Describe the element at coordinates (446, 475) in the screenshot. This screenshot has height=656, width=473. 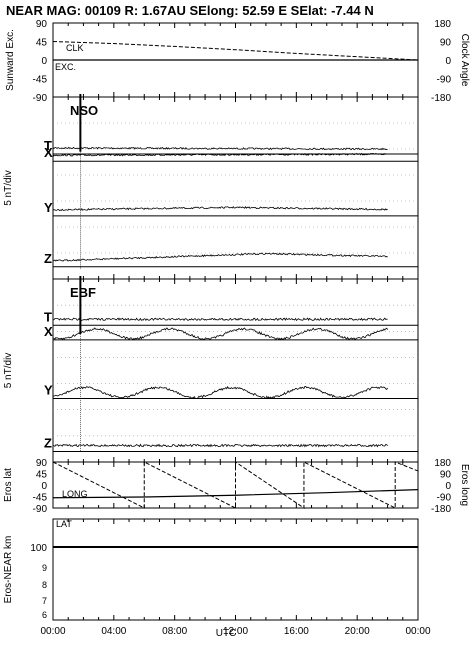
I see `eros-ytick-right: 90` at that location.